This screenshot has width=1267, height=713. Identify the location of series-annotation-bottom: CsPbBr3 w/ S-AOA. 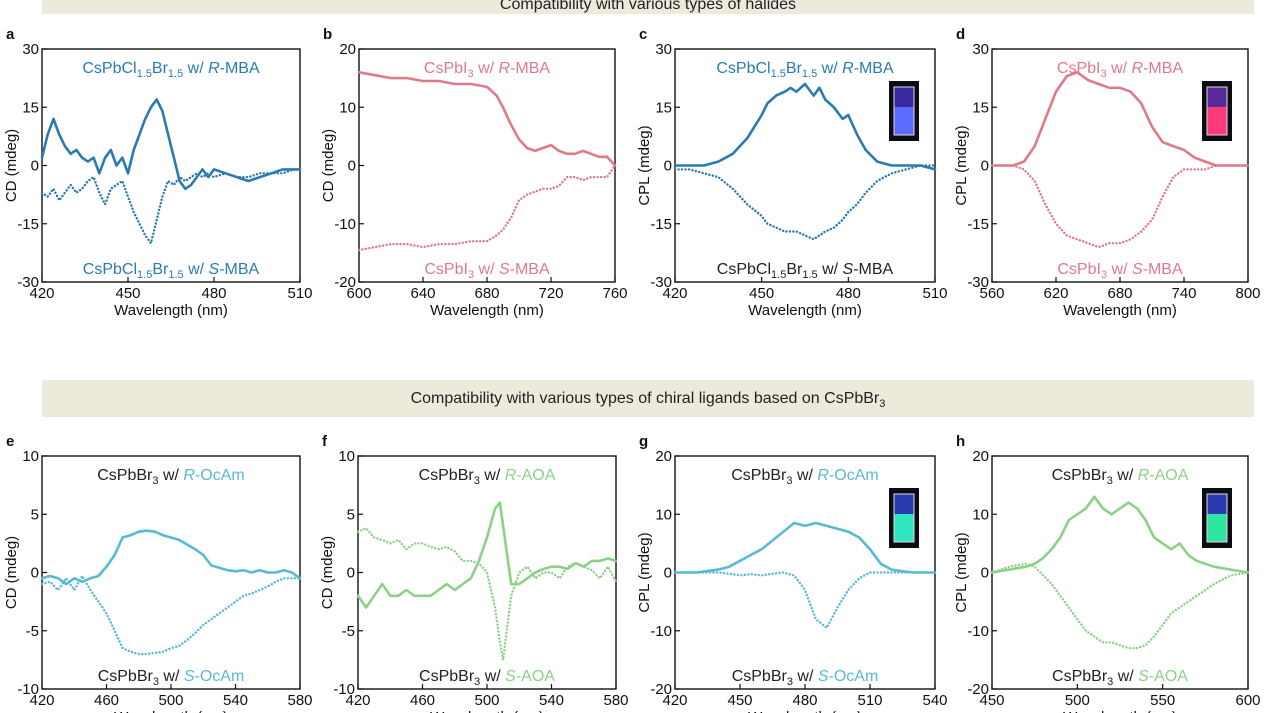
(487, 678).